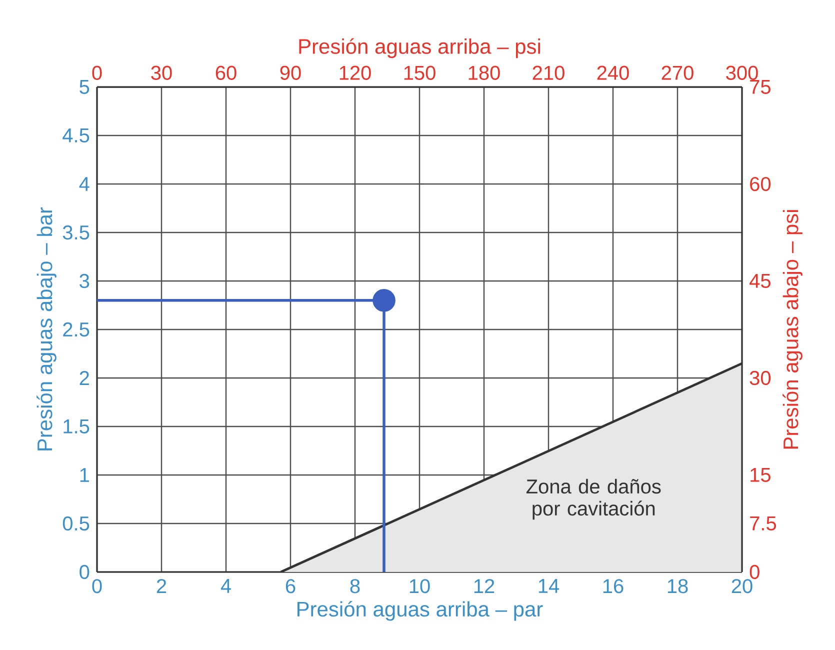 The image size is (835, 650). I want to click on y2-axis-title: Presión aguas abajo – psi, so click(792, 329).